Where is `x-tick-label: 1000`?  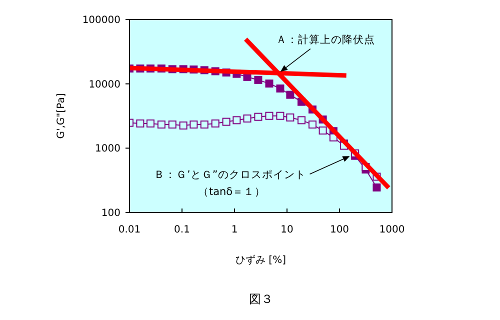 x-tick-label: 1000 is located at coordinates (392, 230).